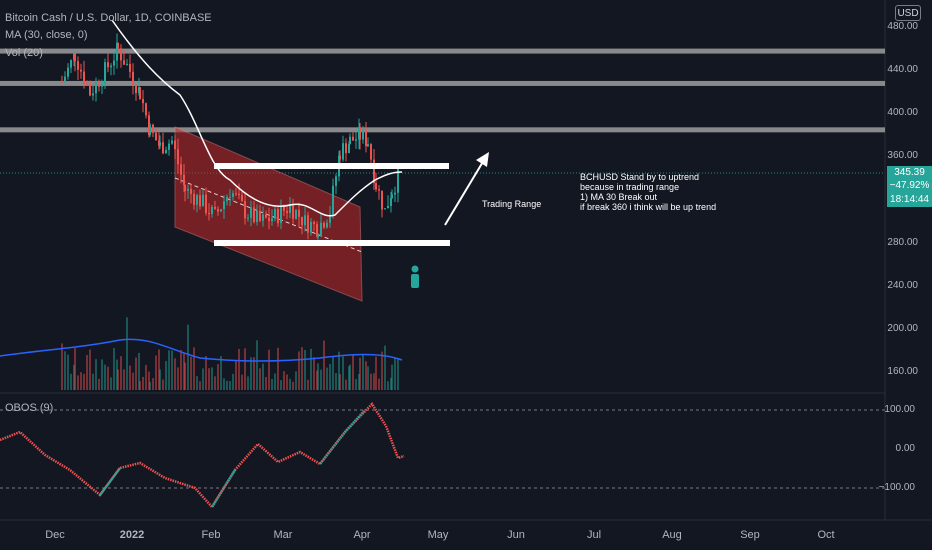 This screenshot has height=550, width=932. I want to click on time-tick: Aug, so click(672, 535).